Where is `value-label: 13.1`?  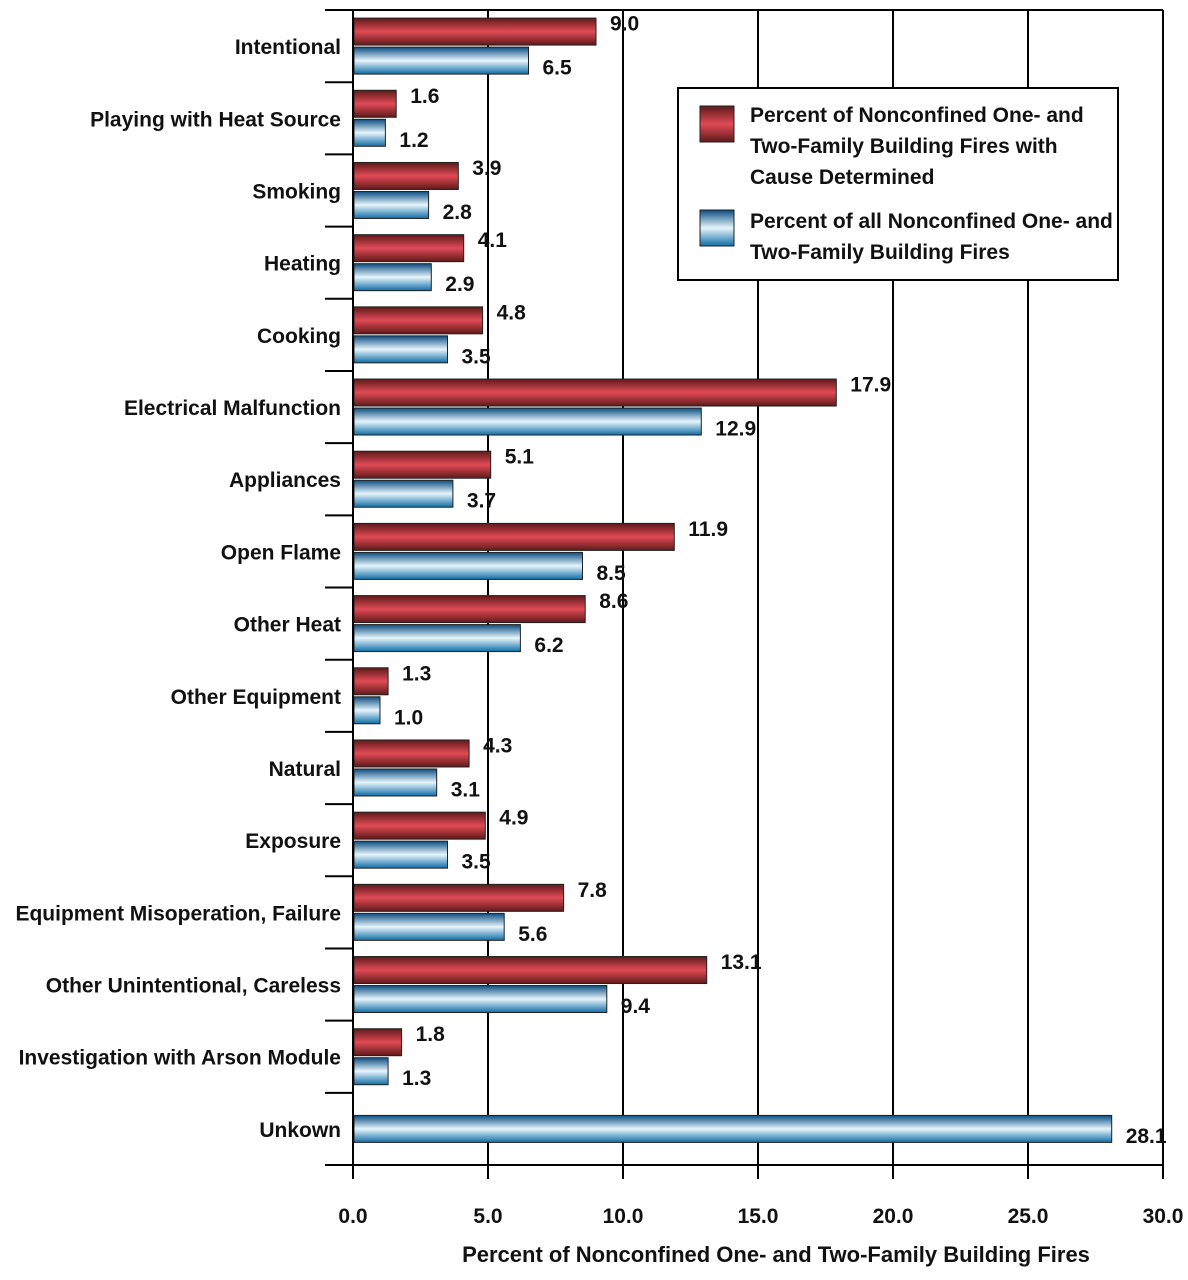
value-label: 13.1 is located at coordinates (741, 962).